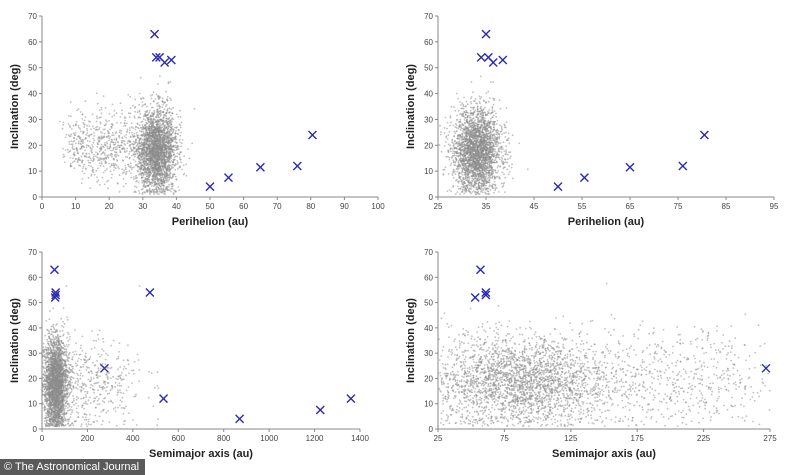 The image size is (790, 475). I want to click on x-axis-label: Perihelion (au), so click(210, 222).